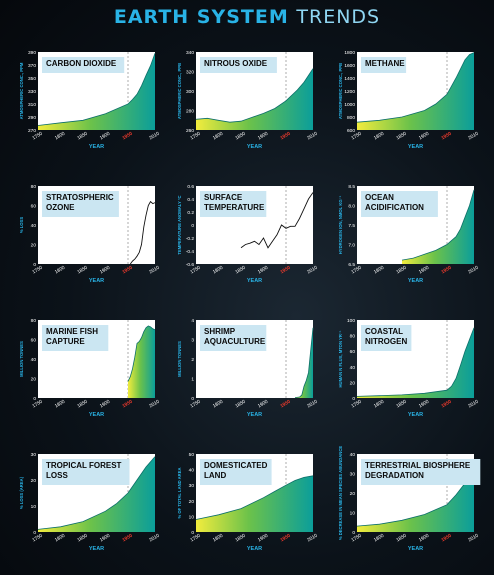 This screenshot has width=494, height=575. What do you see at coordinates (385, 63) in the screenshot?
I see `chart-title: METHANE` at bounding box center [385, 63].